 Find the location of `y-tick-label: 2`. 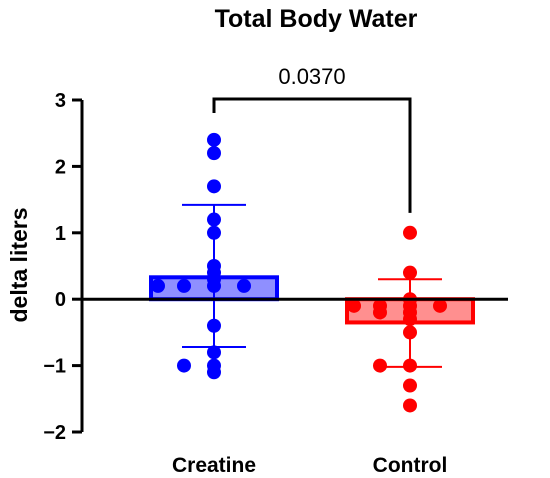

y-tick-label: 2 is located at coordinates (60, 167).